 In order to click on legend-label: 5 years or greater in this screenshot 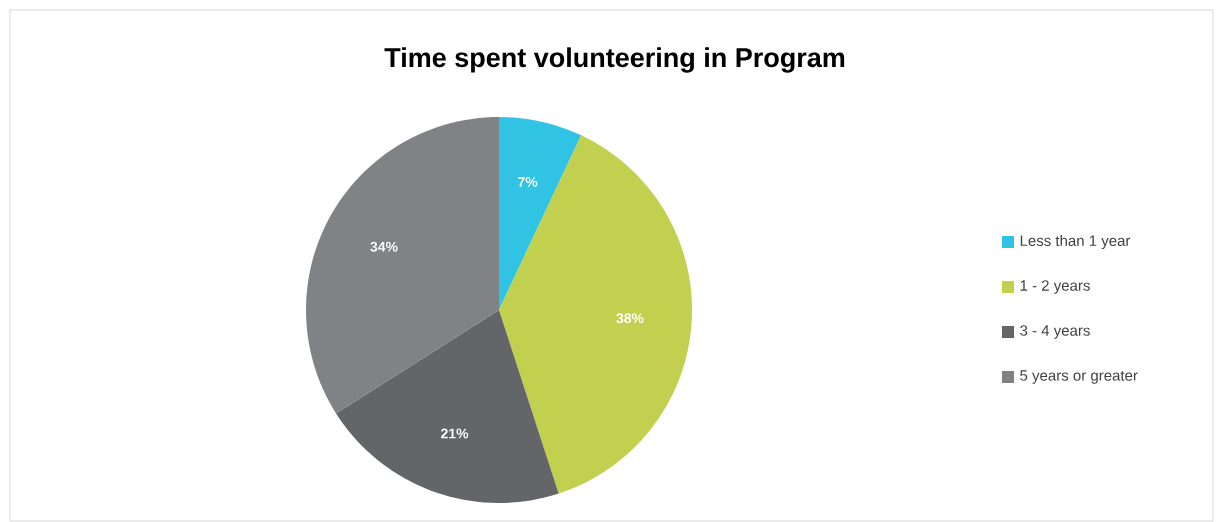, I will do `click(1079, 377)`.